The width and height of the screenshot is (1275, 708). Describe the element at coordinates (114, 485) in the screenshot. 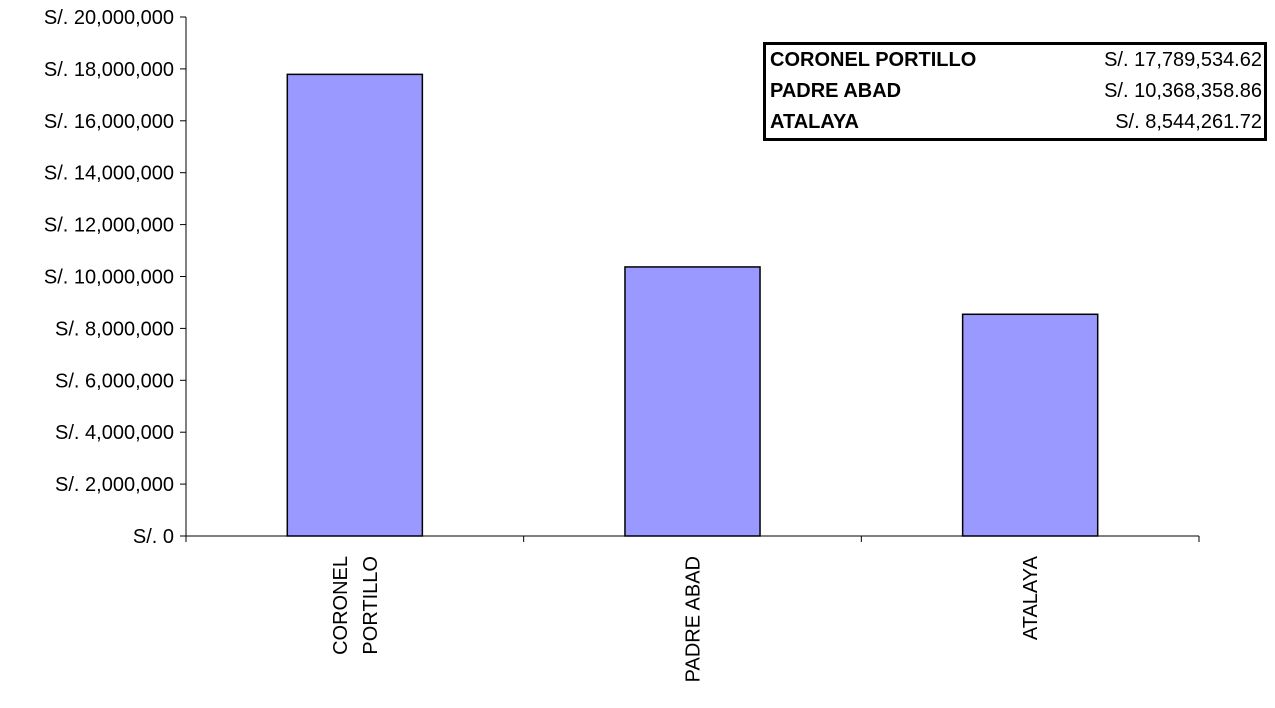

I see `y-tick-label: S/. 2,000,000` at that location.